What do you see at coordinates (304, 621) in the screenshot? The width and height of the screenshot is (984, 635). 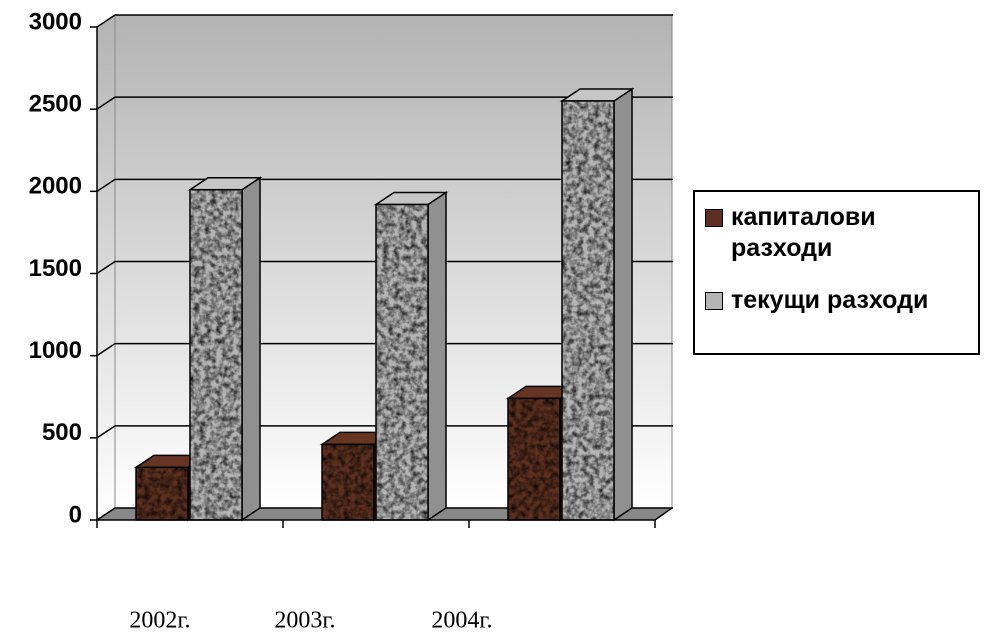 I see `x-tick-label: 2003г.` at bounding box center [304, 621].